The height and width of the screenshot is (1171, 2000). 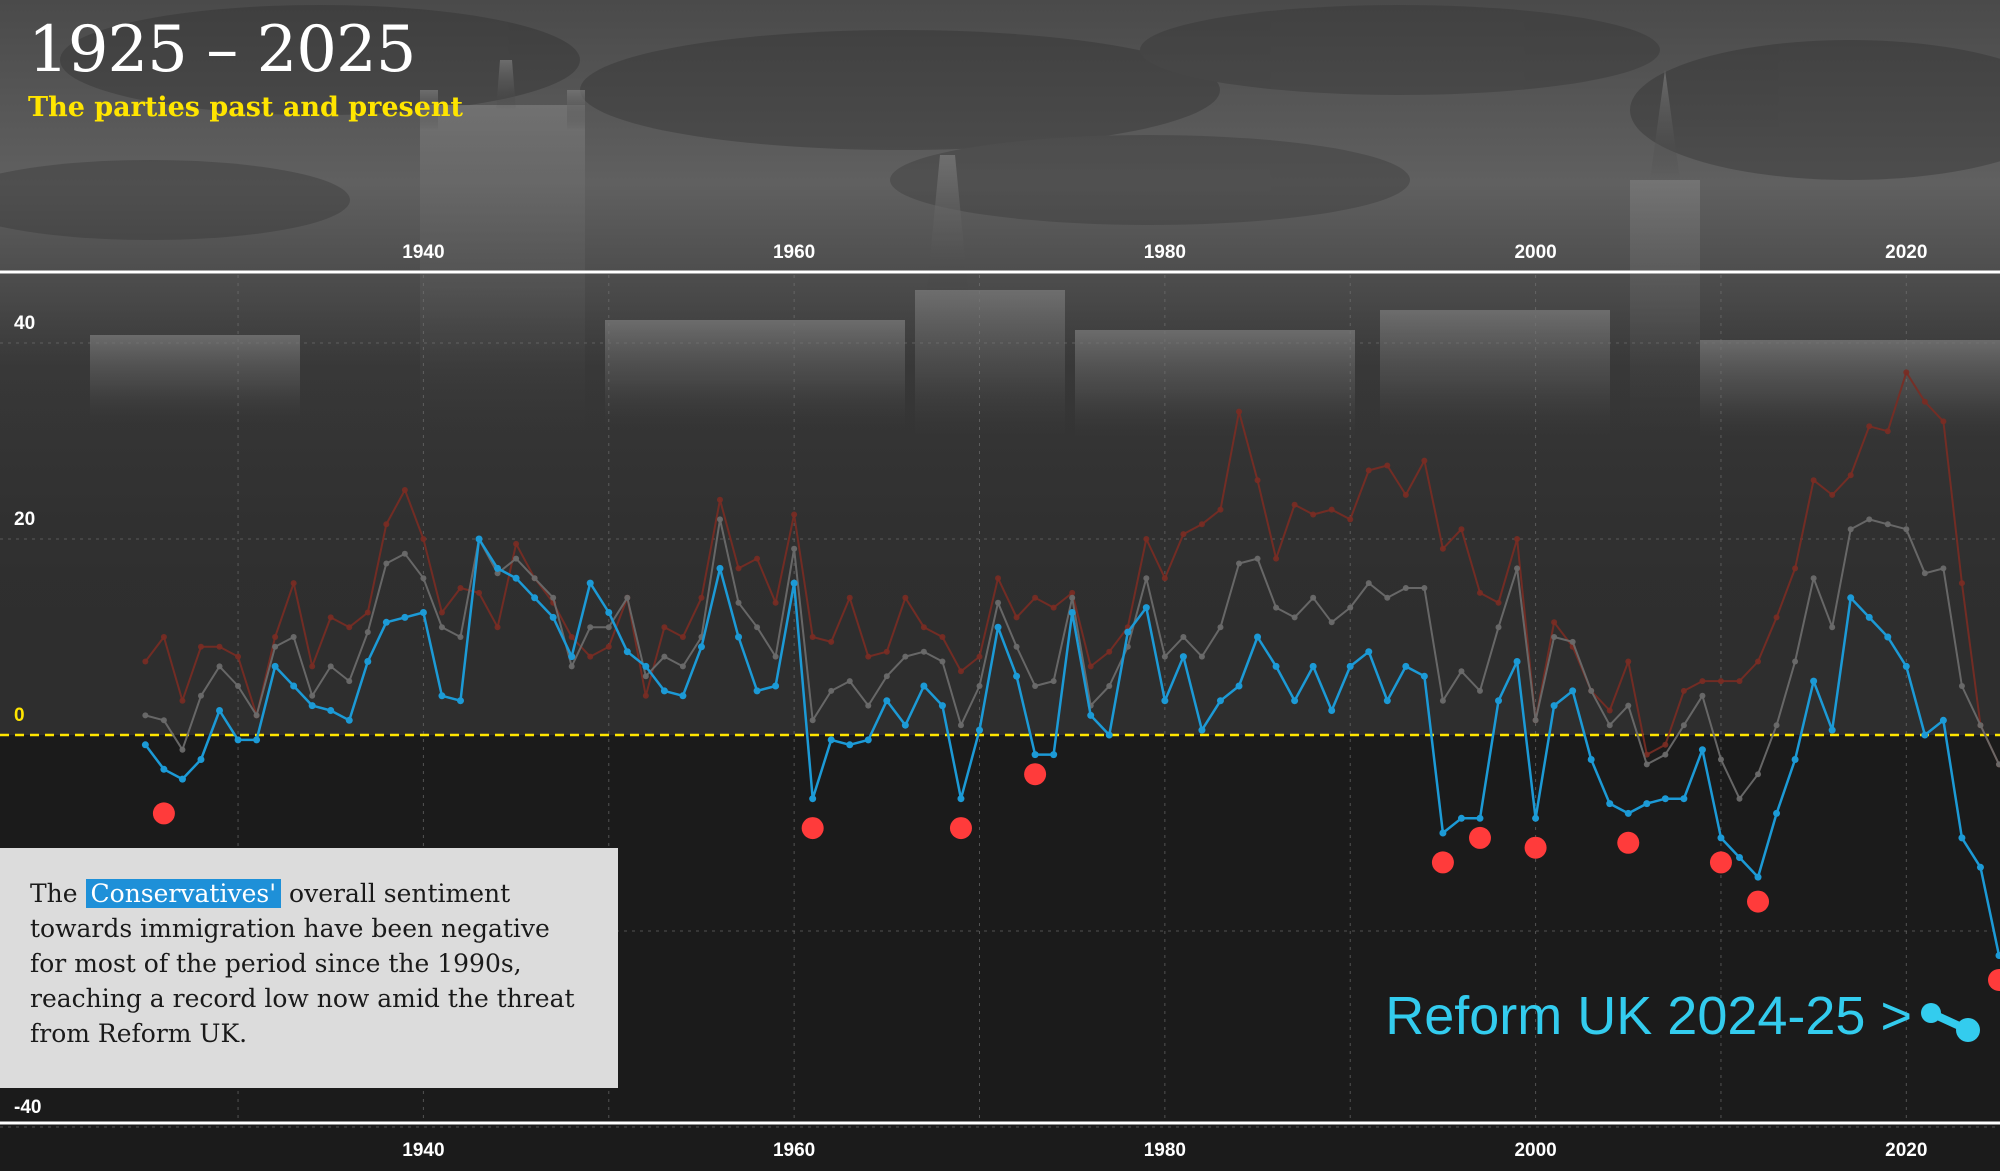 What do you see at coordinates (960, 828) in the screenshot?
I see `negative-marker` at bounding box center [960, 828].